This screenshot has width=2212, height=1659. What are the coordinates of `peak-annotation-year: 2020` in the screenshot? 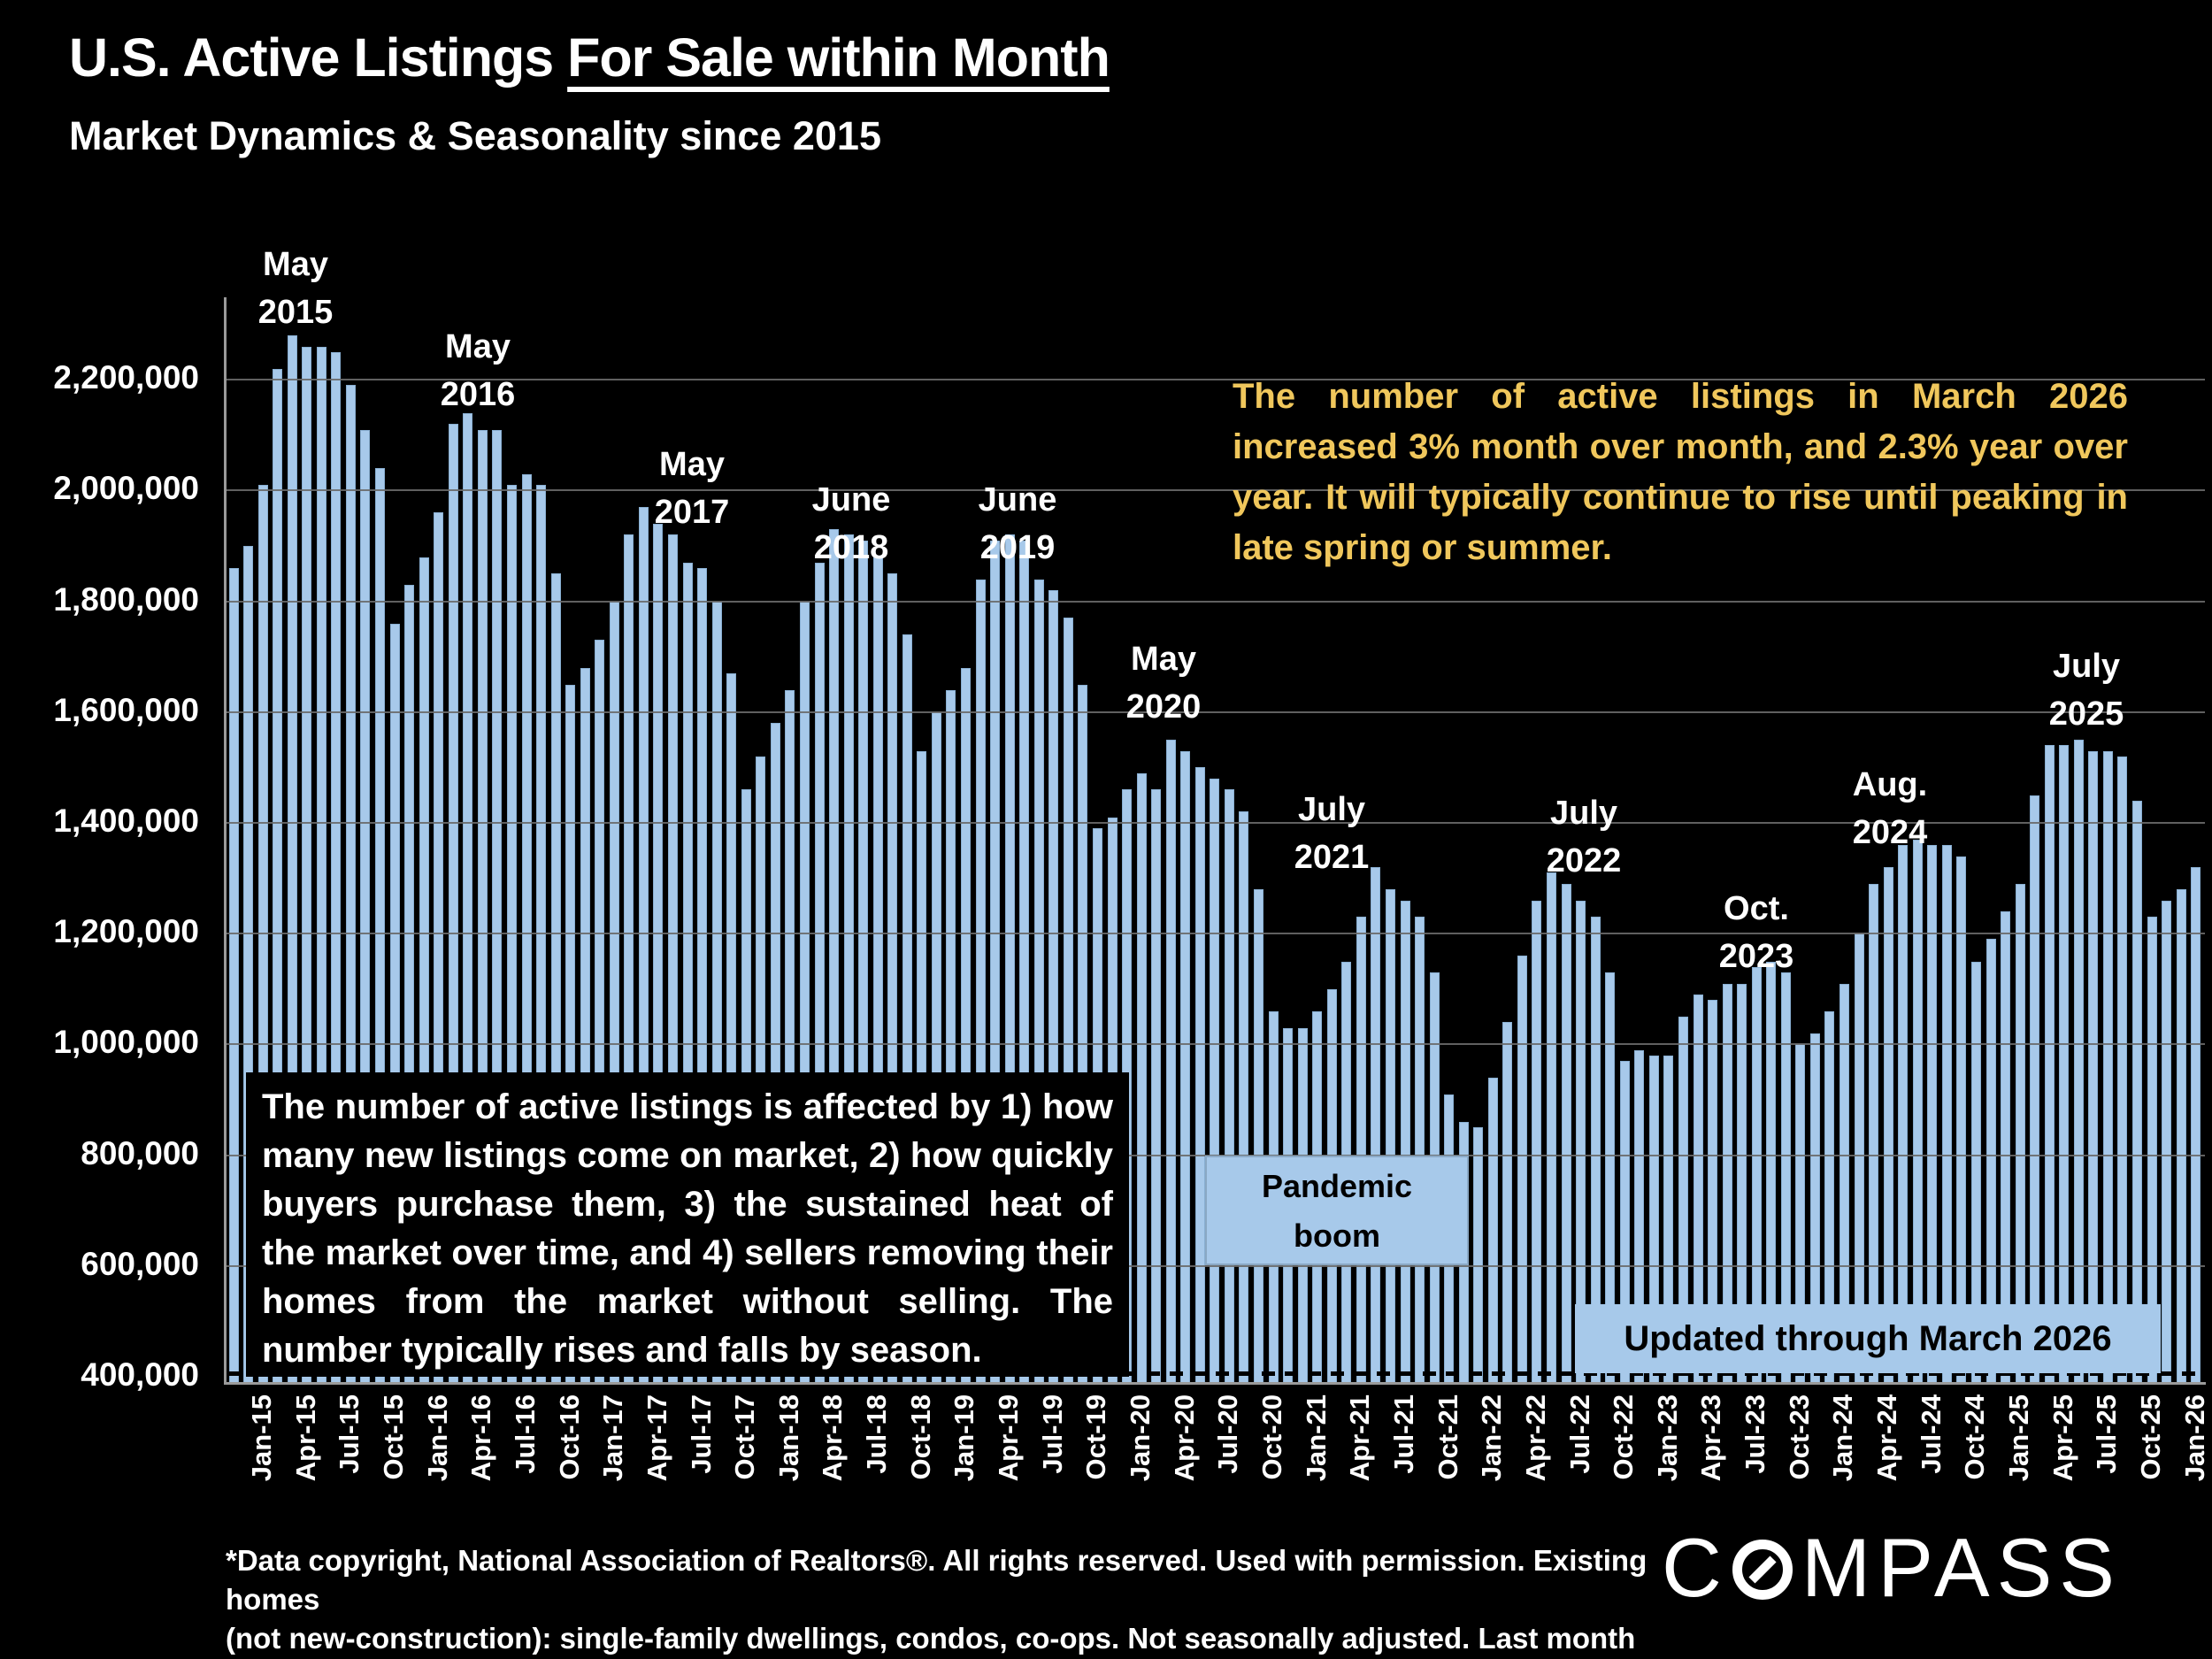 It's located at (1163, 707).